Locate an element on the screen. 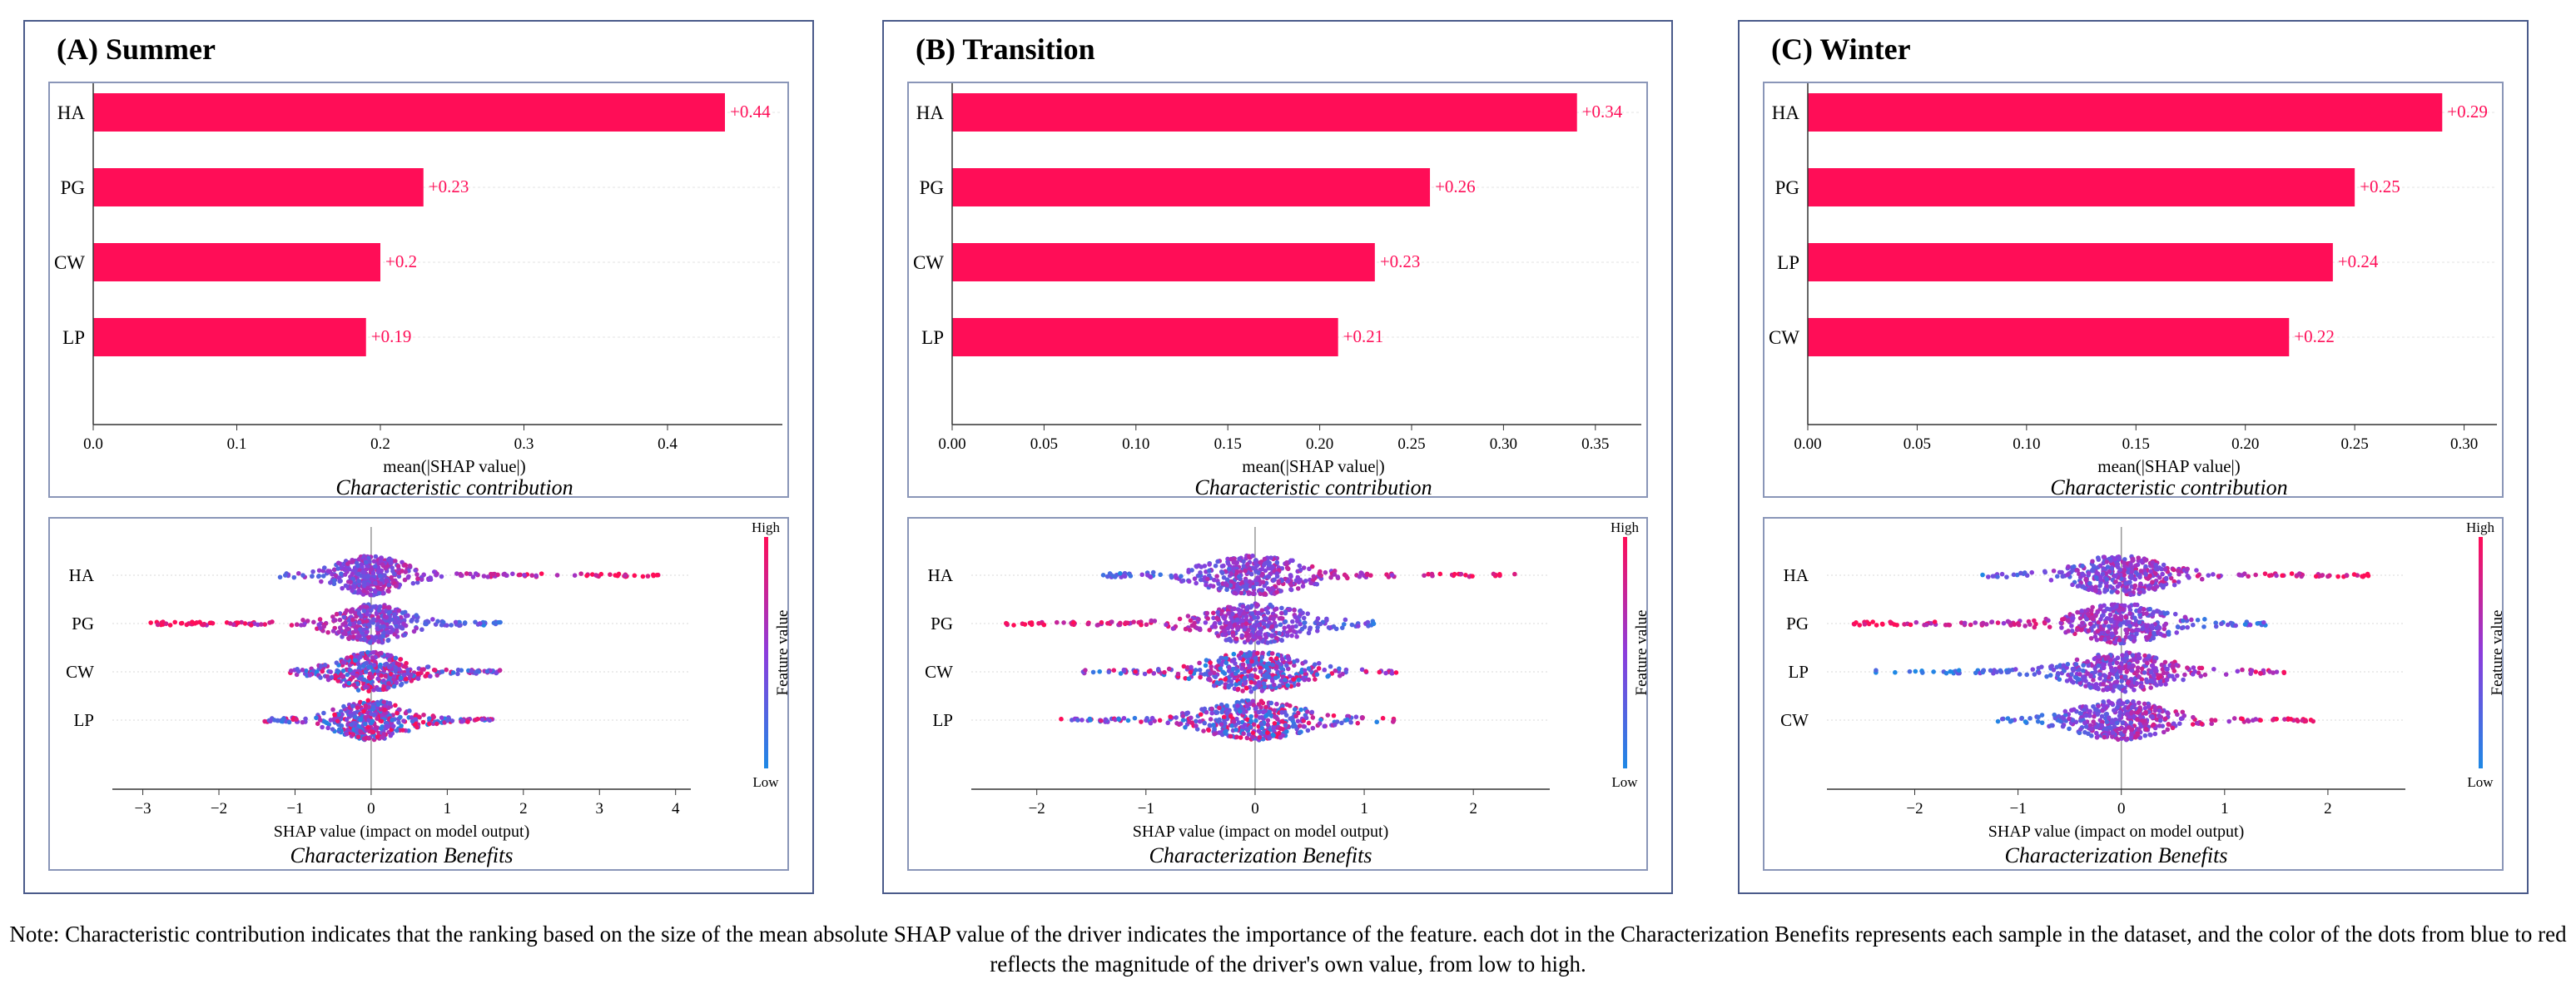 This screenshot has height=999, width=2576. value-label: +0.24 is located at coordinates (2358, 261).